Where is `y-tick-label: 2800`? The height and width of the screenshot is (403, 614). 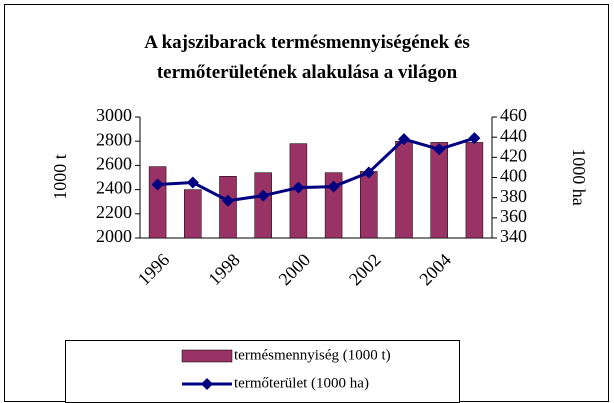
y-tick-label: 2800 is located at coordinates (114, 139).